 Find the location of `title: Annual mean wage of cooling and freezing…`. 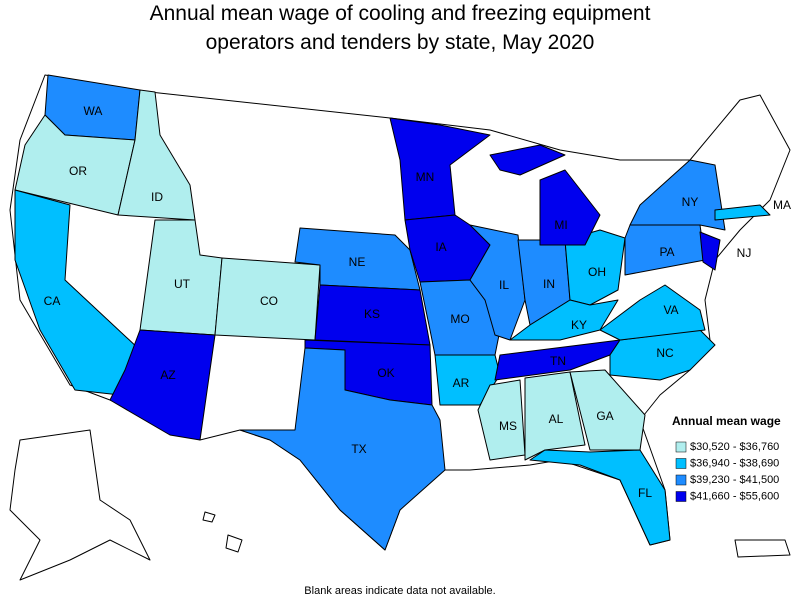

title: Annual mean wage of cooling and freezing… is located at coordinates (400, 13).